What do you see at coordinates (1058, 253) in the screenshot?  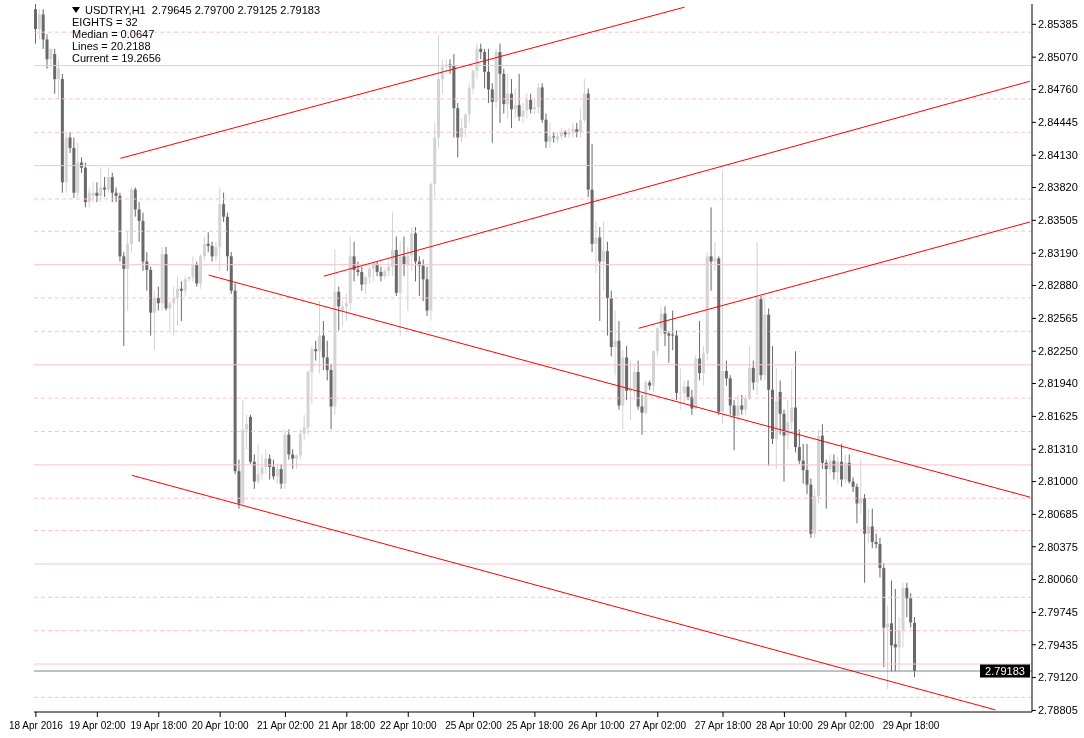 I see `y-tick-label: 2.83190` at bounding box center [1058, 253].